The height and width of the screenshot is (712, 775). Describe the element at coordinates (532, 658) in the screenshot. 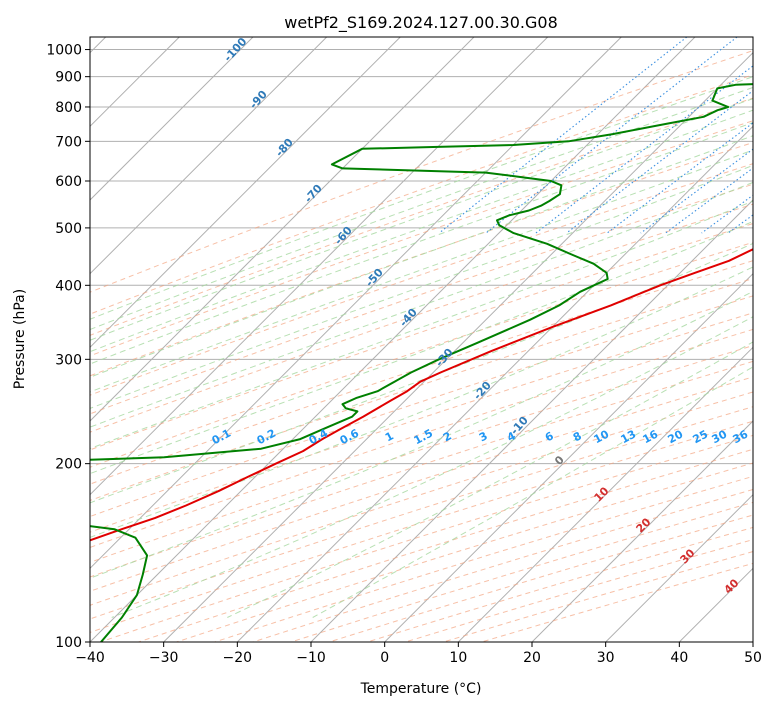

I see `x-tick-label: 20` at that location.